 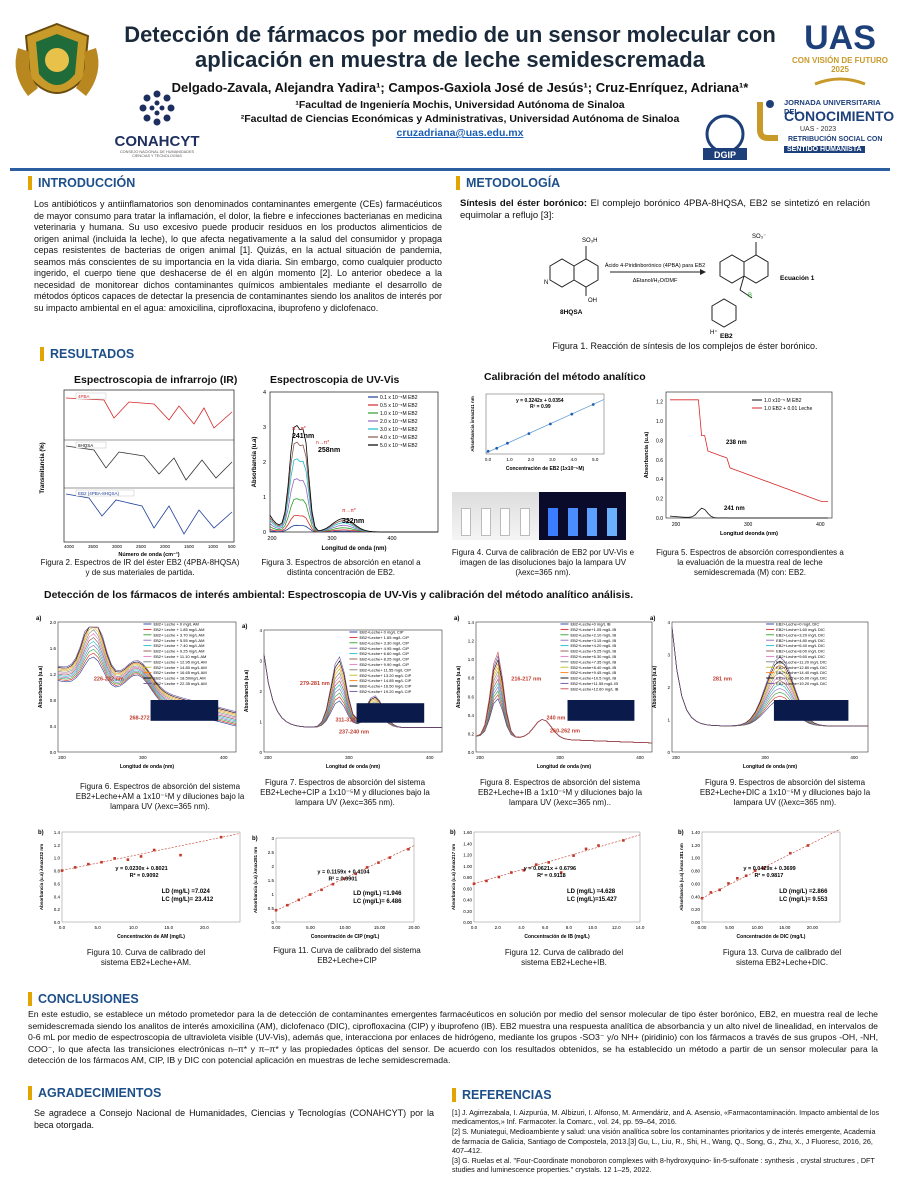 I want to click on spec-legend-entry: EB2+Leche+12.80 mg/L DIC, so click(x=801, y=667).